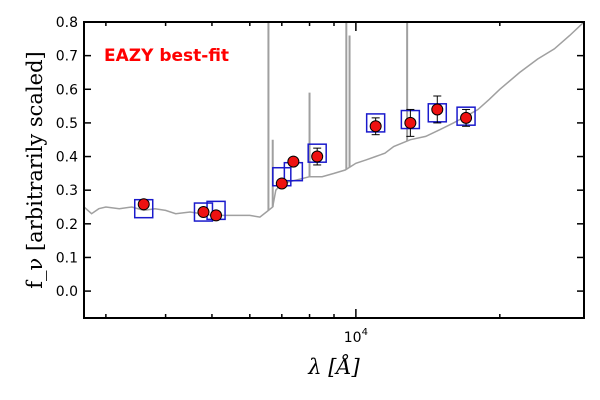 The height and width of the screenshot is (400, 600). I want to click on y-tick-label: 0.0, so click(67, 292).